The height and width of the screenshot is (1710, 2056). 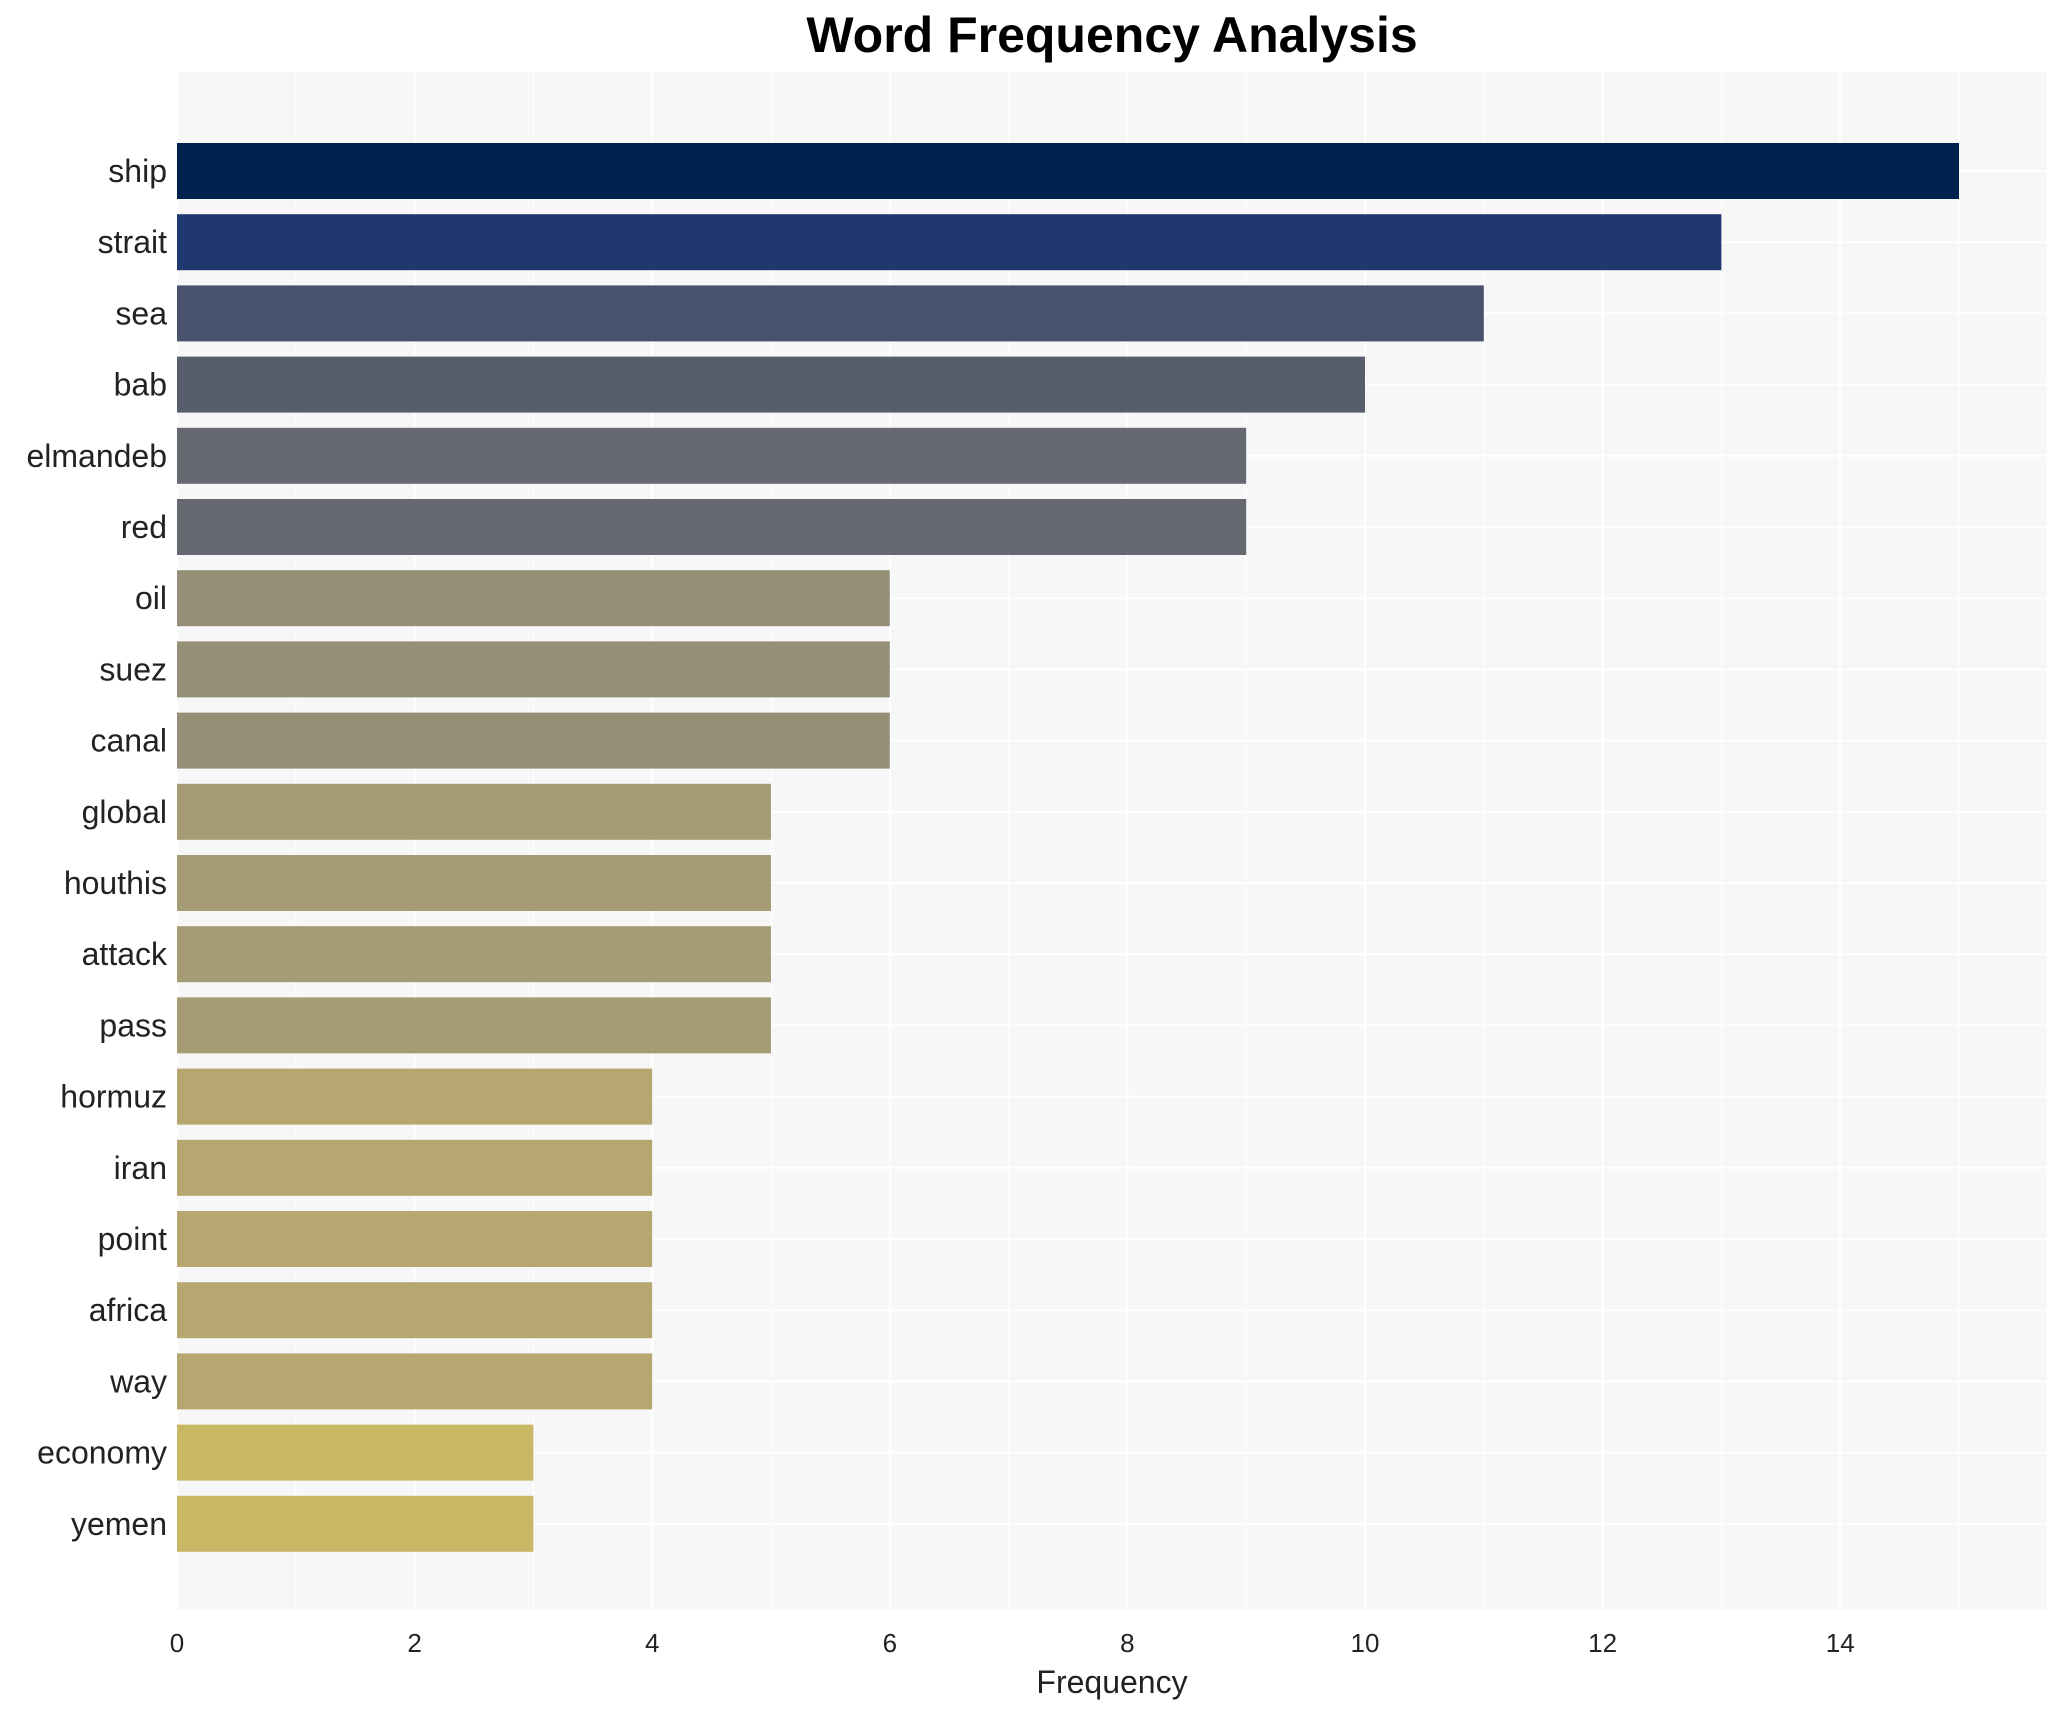 What do you see at coordinates (144, 527) in the screenshot?
I see `category-label: red` at bounding box center [144, 527].